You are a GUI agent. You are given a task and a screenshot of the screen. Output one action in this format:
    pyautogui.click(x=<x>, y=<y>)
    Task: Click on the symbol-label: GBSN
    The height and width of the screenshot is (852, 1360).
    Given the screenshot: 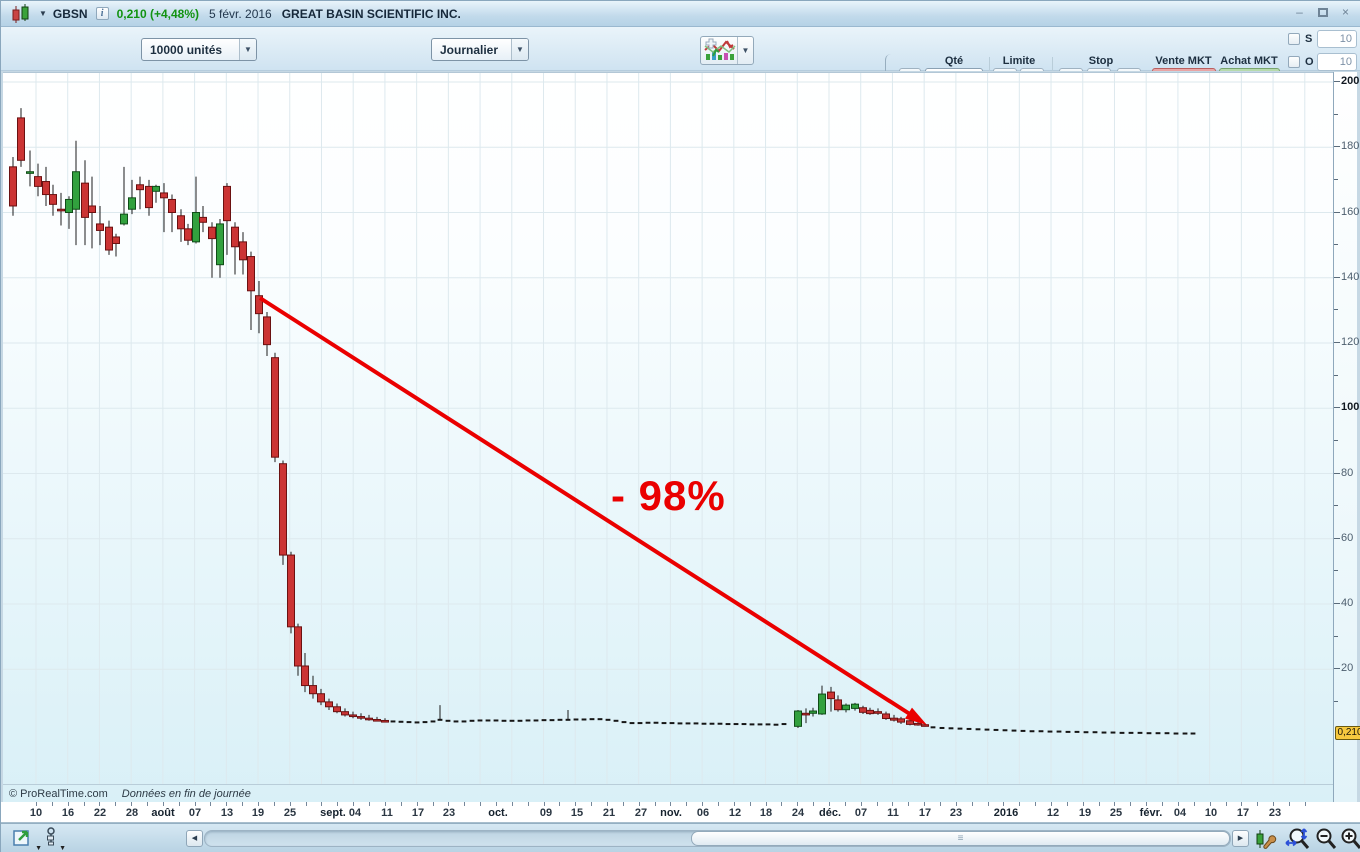 What is the action you would take?
    pyautogui.click(x=70, y=13)
    